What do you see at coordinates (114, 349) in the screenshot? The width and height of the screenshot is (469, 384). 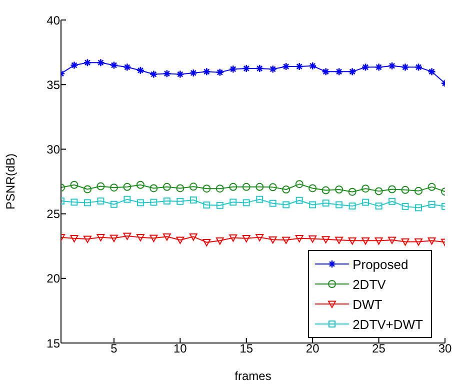 I see `x-tick-label: 5` at bounding box center [114, 349].